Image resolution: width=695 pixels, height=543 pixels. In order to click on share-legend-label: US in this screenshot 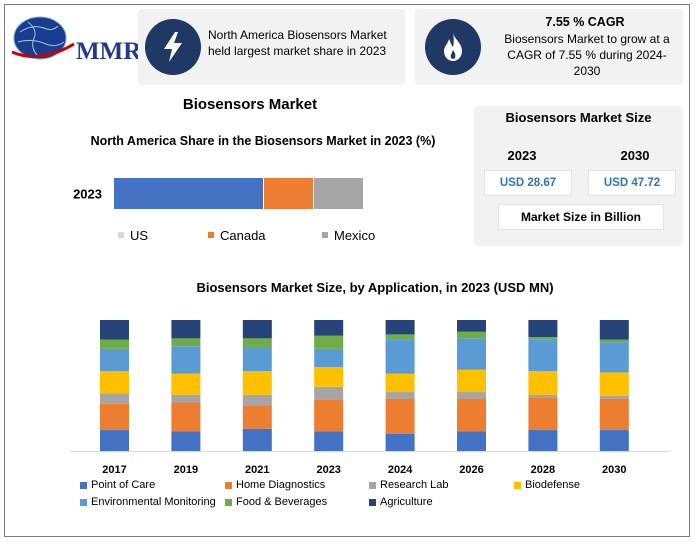, I will do `click(139, 235)`.